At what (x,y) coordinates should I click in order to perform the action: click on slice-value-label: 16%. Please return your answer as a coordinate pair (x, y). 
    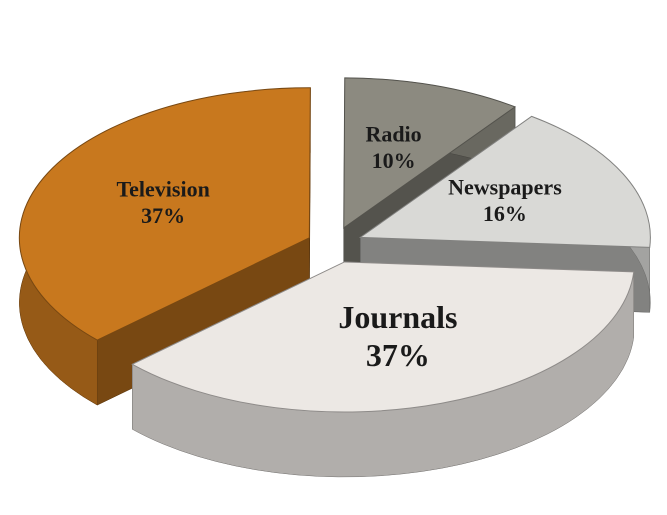
    Looking at the image, I should click on (505, 213).